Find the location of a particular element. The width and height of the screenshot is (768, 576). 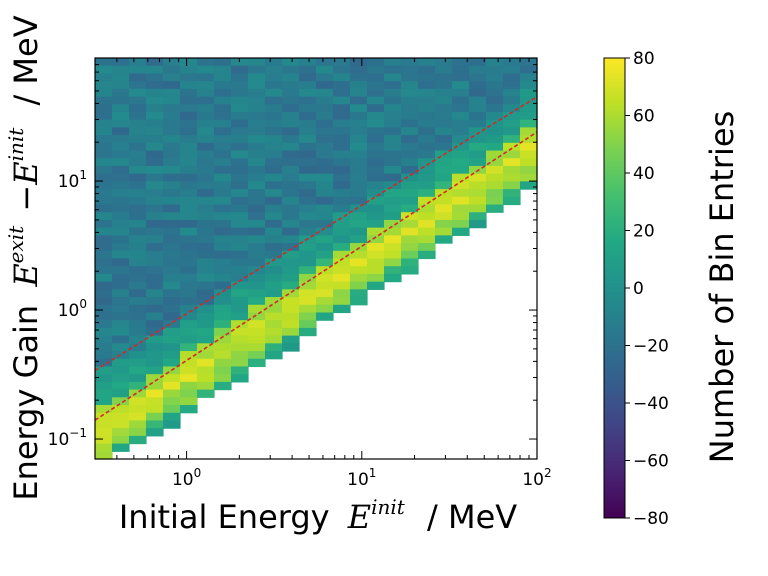

y-axis-title-superscript2: init is located at coordinates (16, 144).